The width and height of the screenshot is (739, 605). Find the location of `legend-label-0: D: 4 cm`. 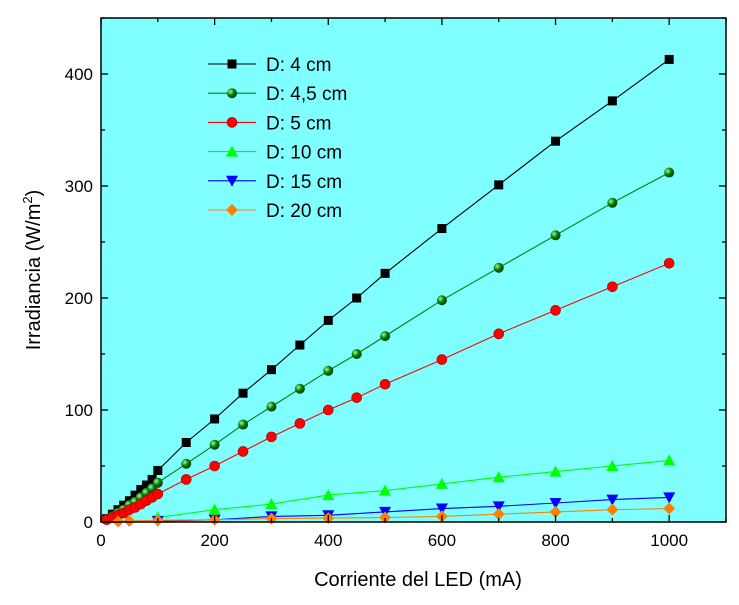

legend-label-0: D: 4 cm is located at coordinates (298, 65).